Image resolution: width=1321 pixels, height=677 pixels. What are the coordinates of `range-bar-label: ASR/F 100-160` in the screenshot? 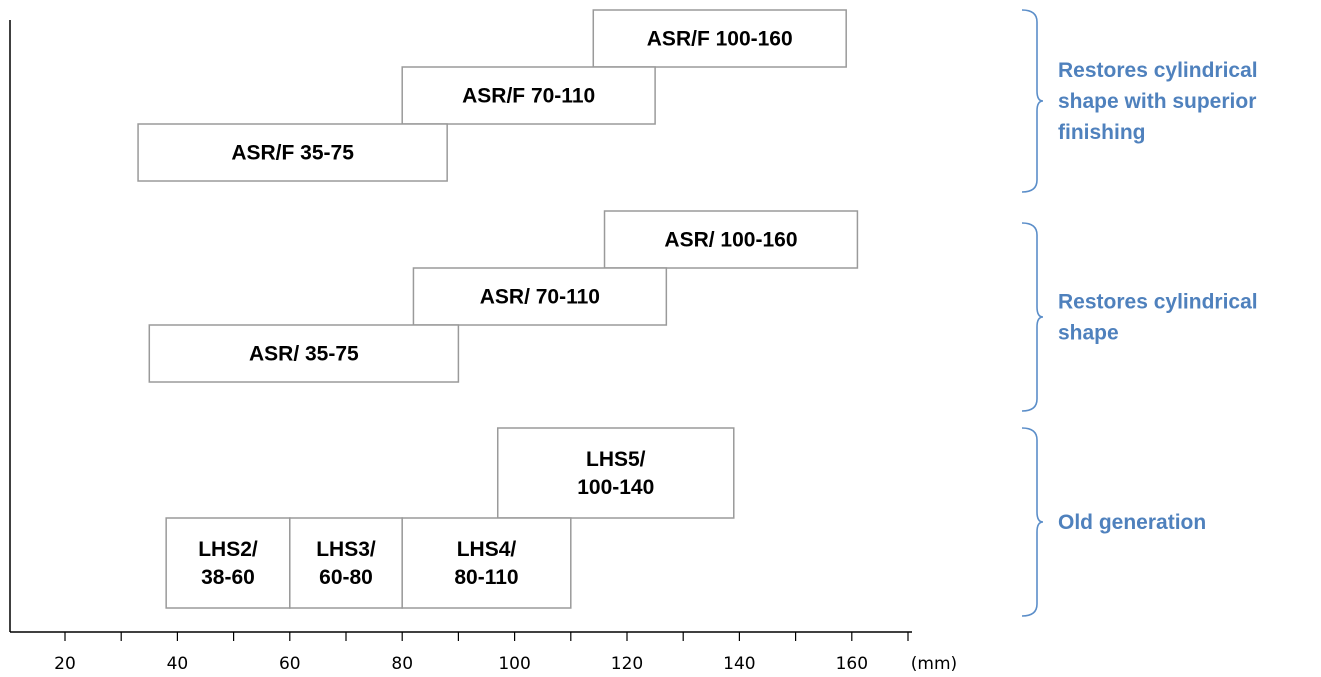 It's located at (720, 39).